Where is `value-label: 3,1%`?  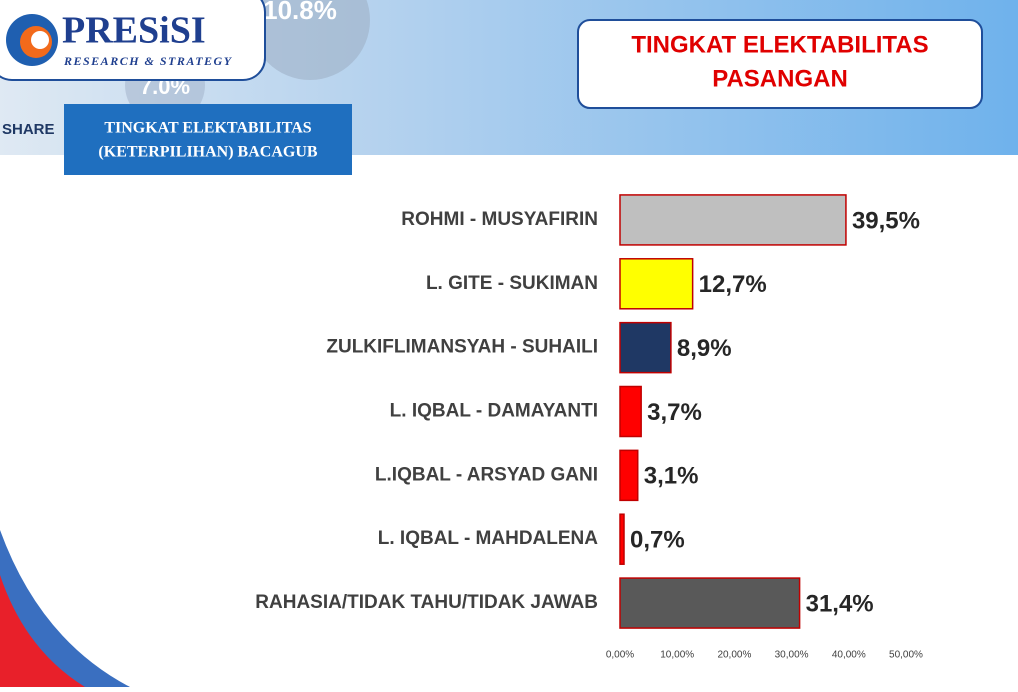
value-label: 3,1% is located at coordinates (671, 476).